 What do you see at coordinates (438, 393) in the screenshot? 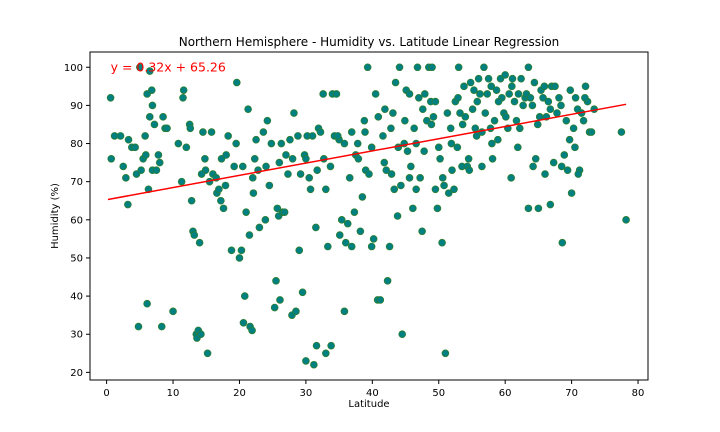
I see `x-tick-label: 50` at bounding box center [438, 393].